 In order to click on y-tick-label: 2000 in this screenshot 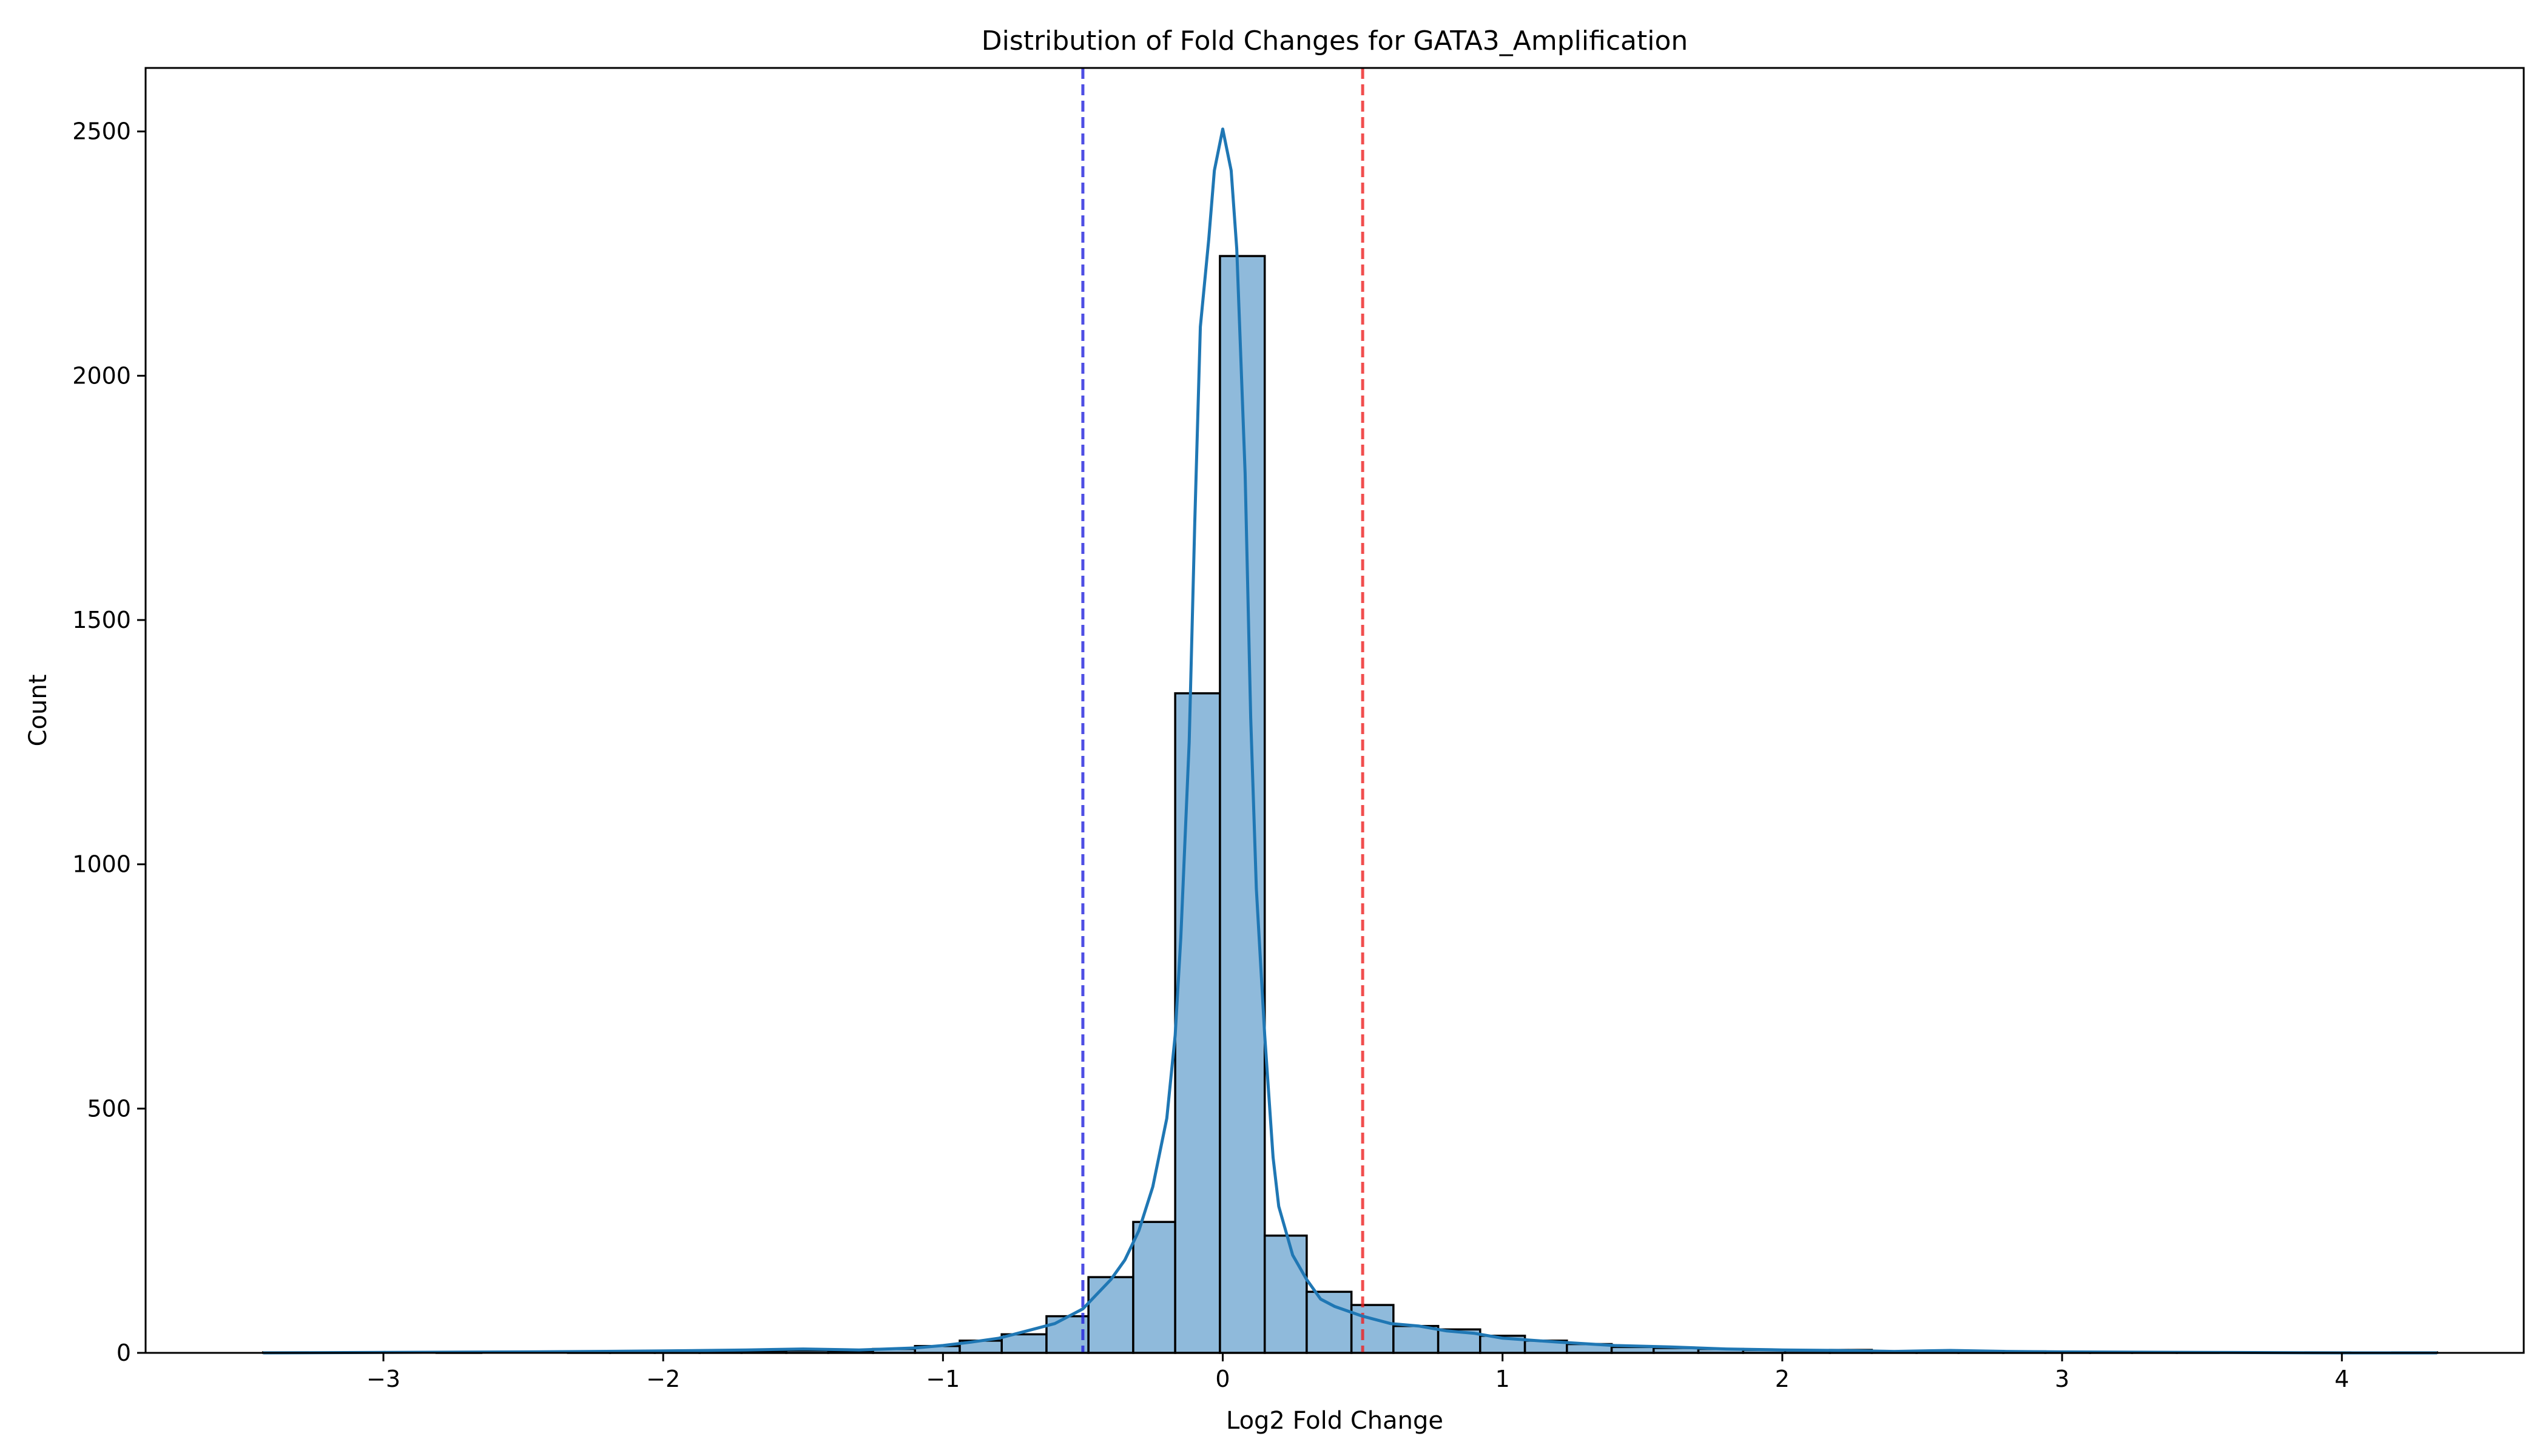, I will do `click(101, 375)`.